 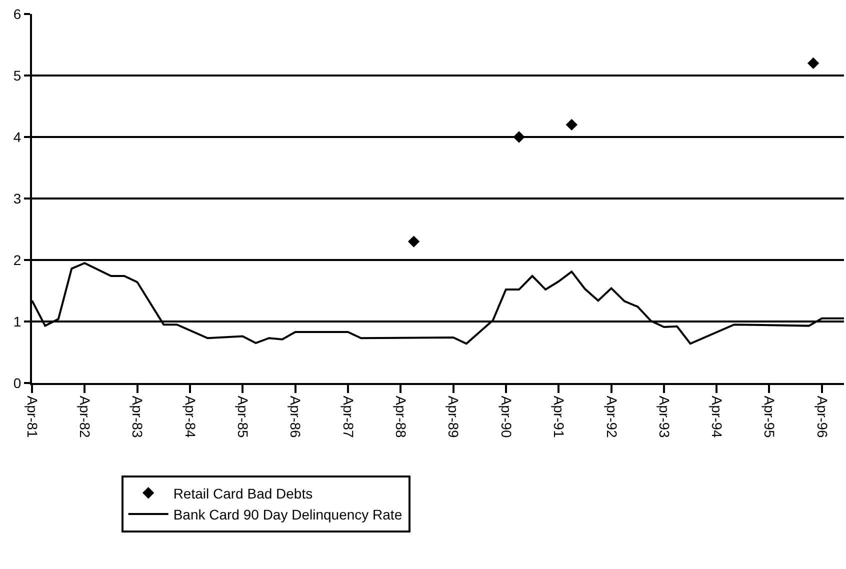 What do you see at coordinates (348, 417) in the screenshot?
I see `x-tick-label: Apr-87` at bounding box center [348, 417].